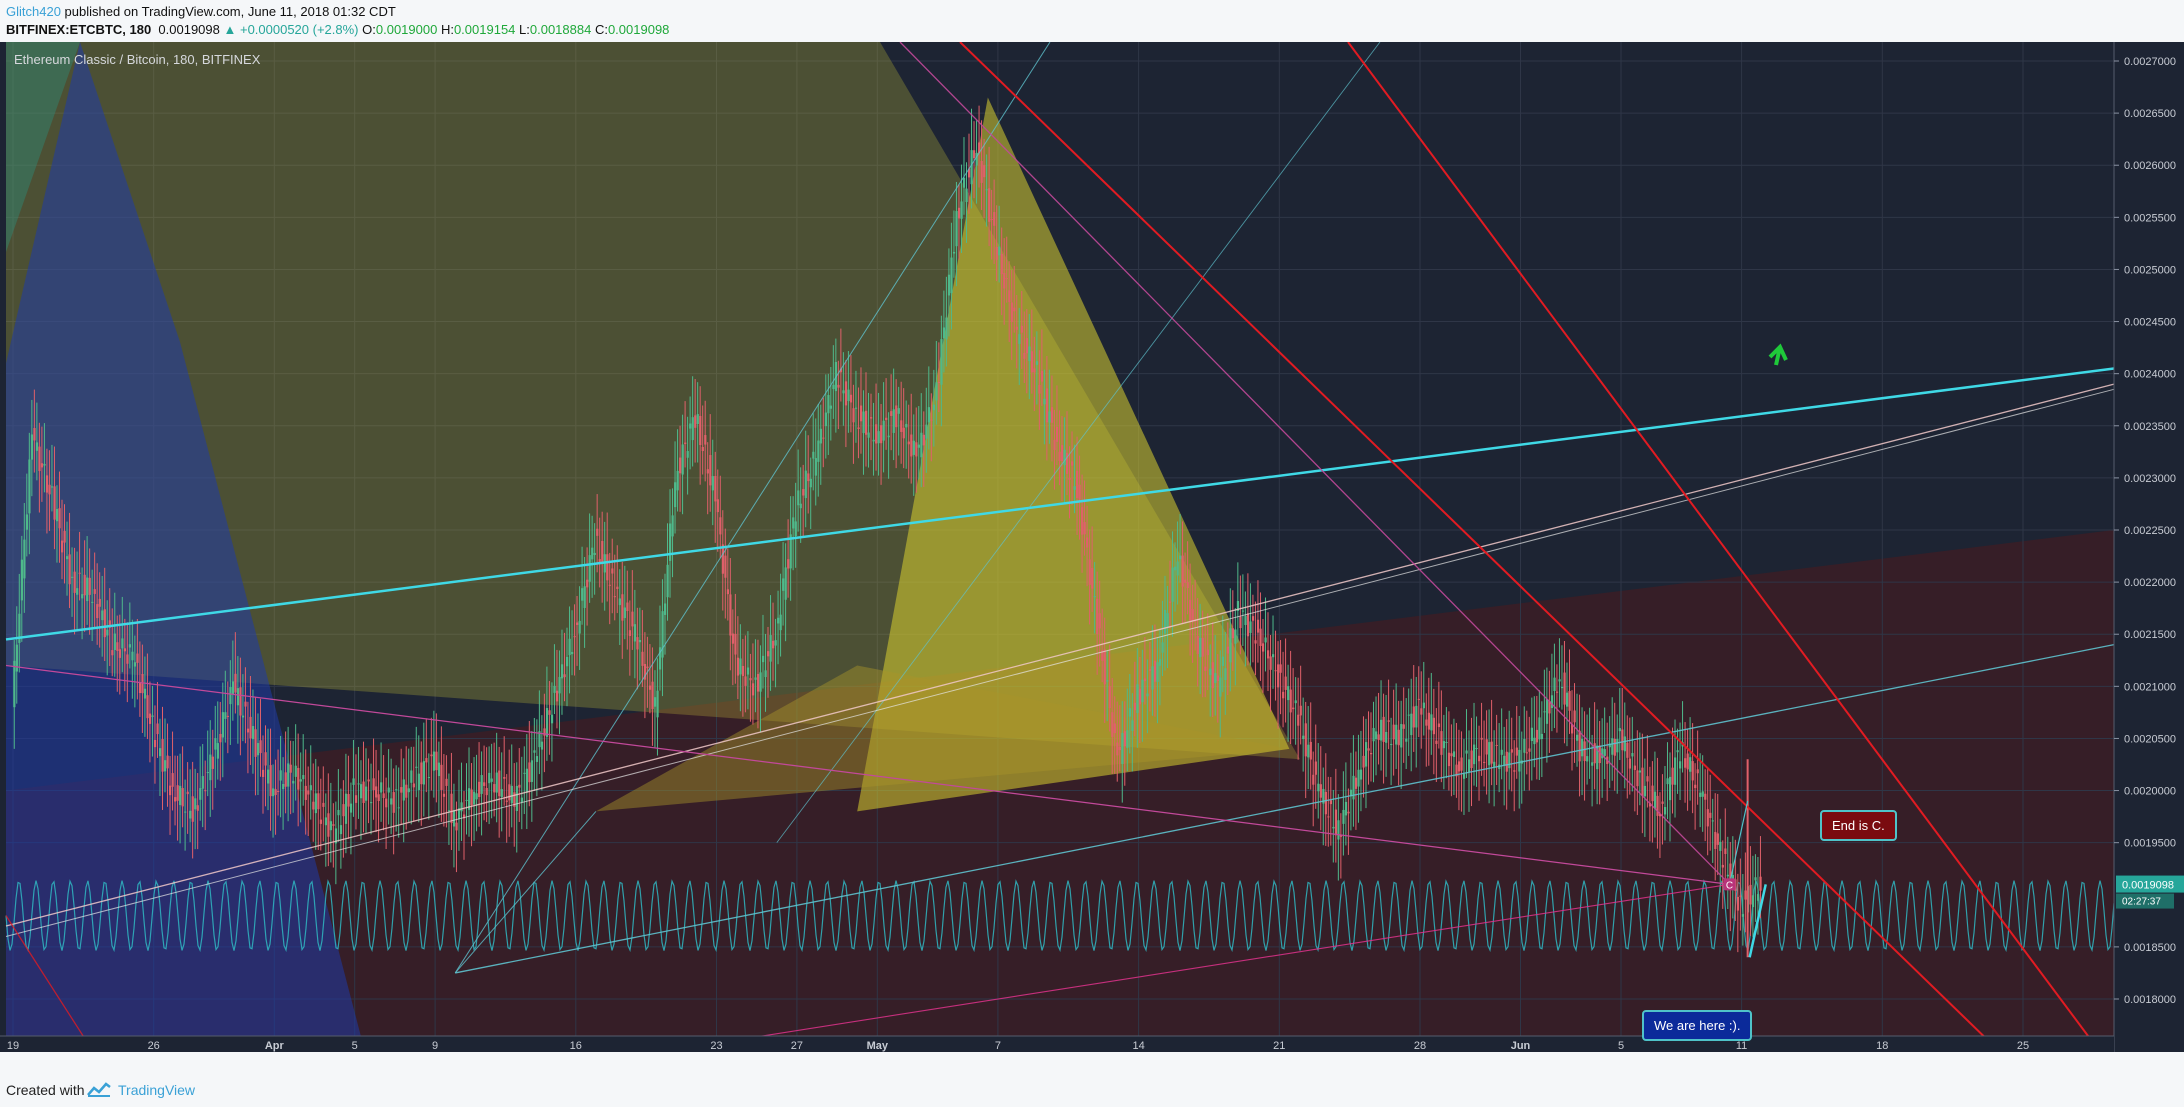 The width and height of the screenshot is (2184, 1107). Describe the element at coordinates (1697, 1025) in the screenshot. I see `here-callout: We are here :).` at that location.